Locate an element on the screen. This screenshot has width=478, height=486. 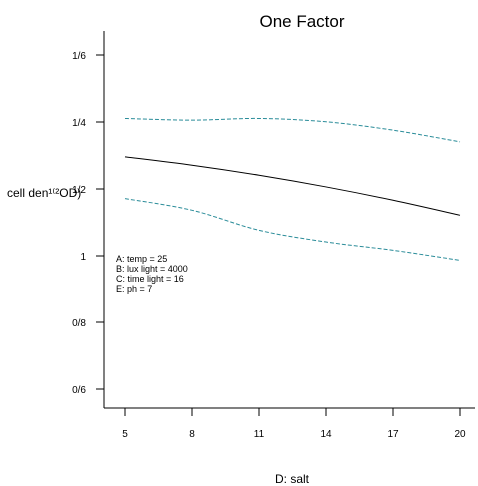
factor-setting-note: C: time light = 16 is located at coordinates (150, 279).